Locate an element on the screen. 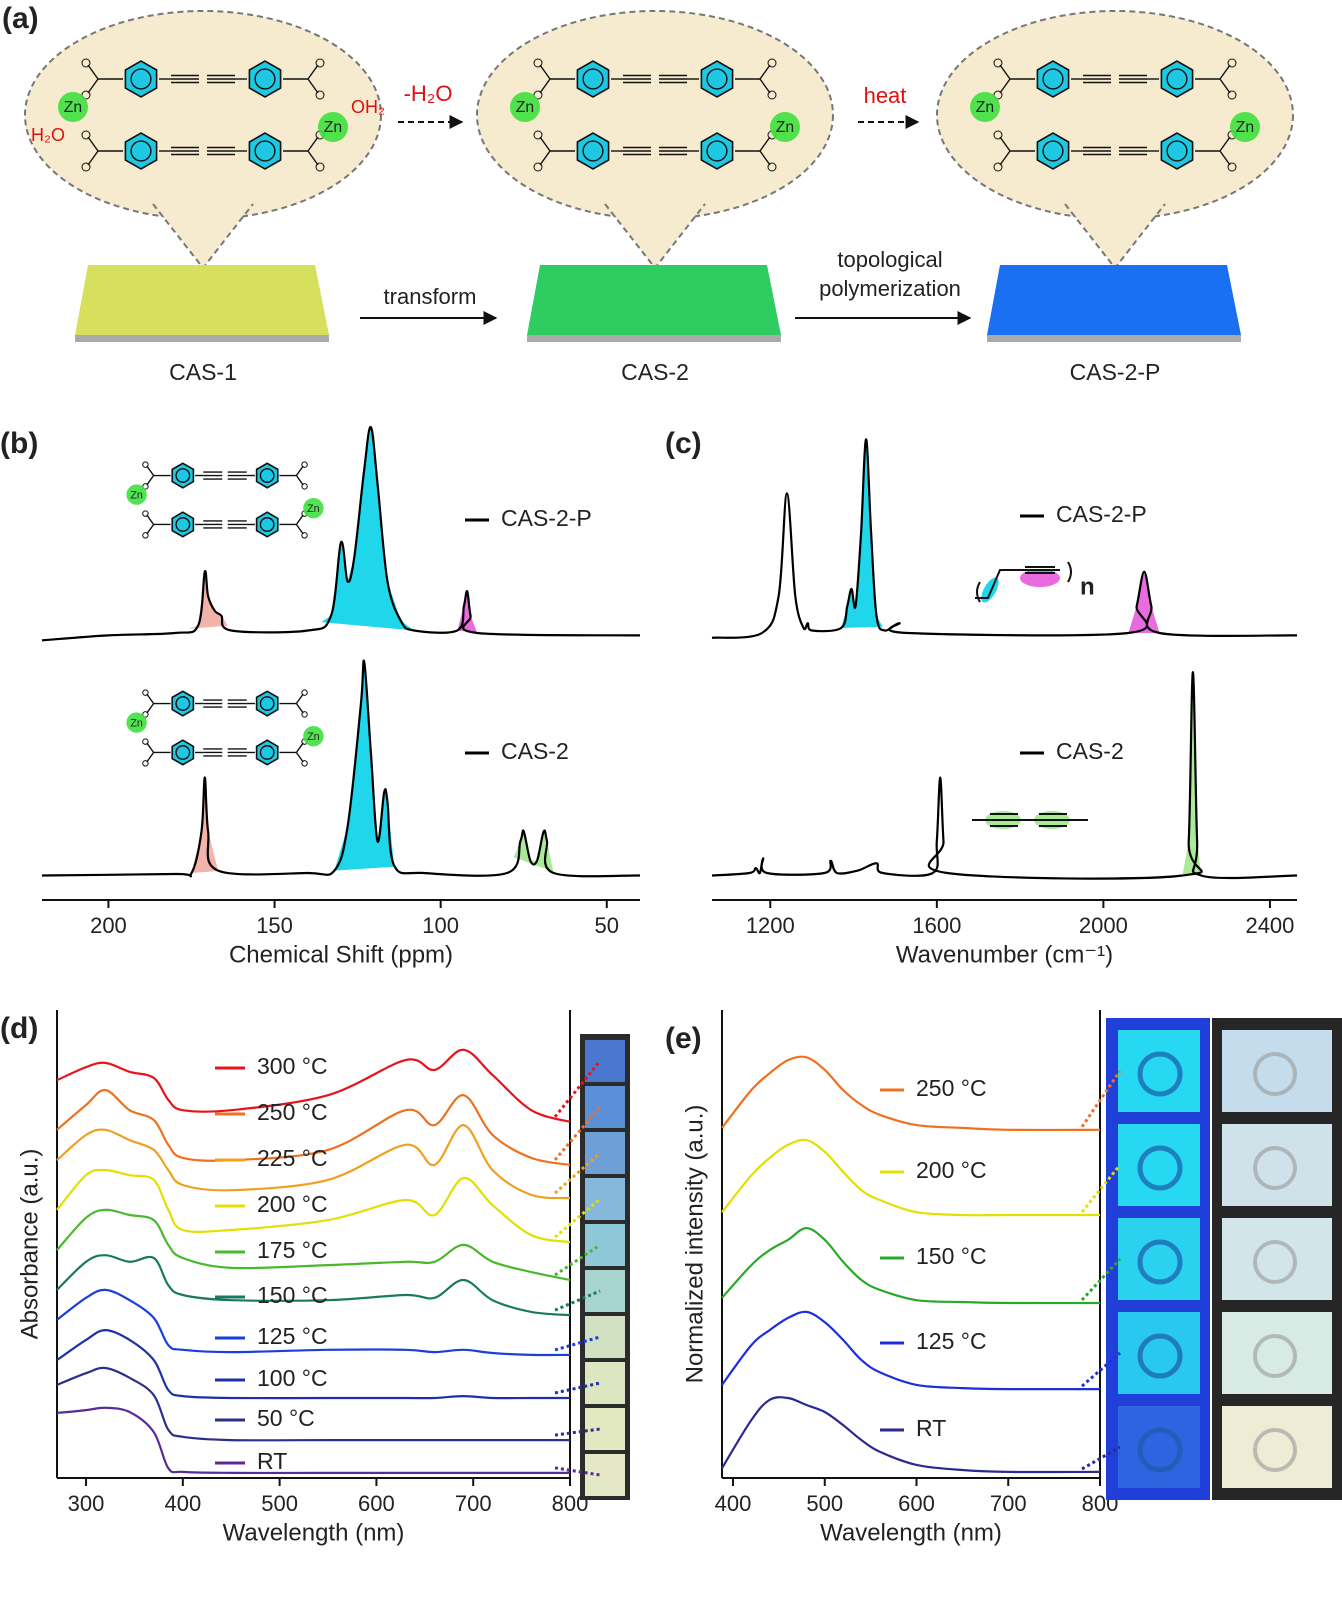  callout-pointer is located at coordinates (1115, 236).